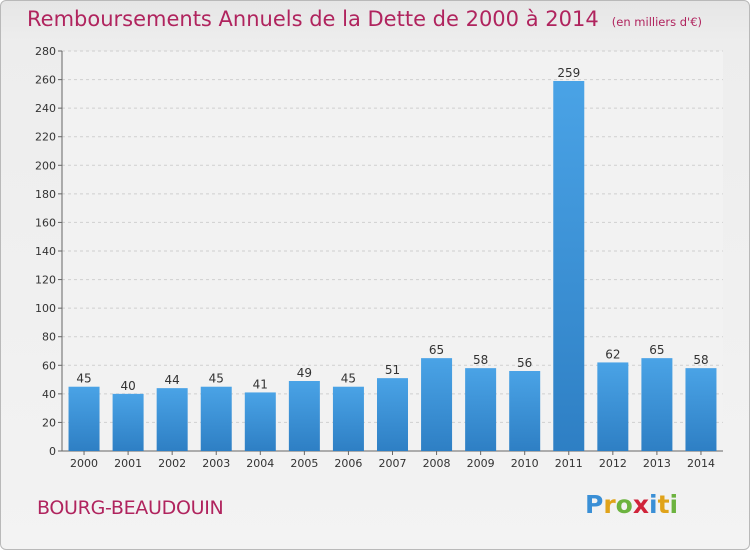  I want to click on x-tick-label: 2007, so click(393, 463).